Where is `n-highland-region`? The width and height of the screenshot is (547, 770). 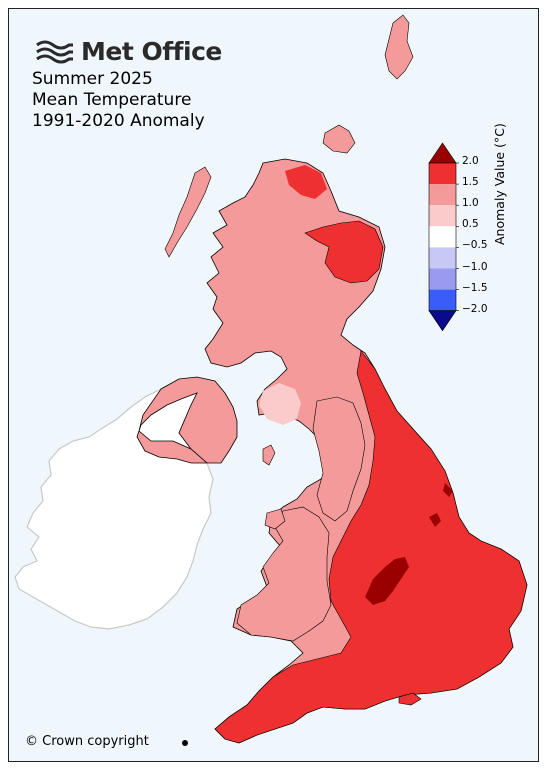
n-highland-region is located at coordinates (306, 182).